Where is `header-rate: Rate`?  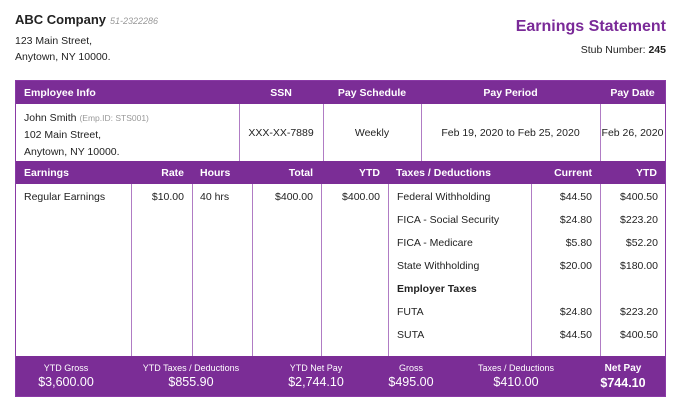
header-rate: Rate is located at coordinates (172, 172).